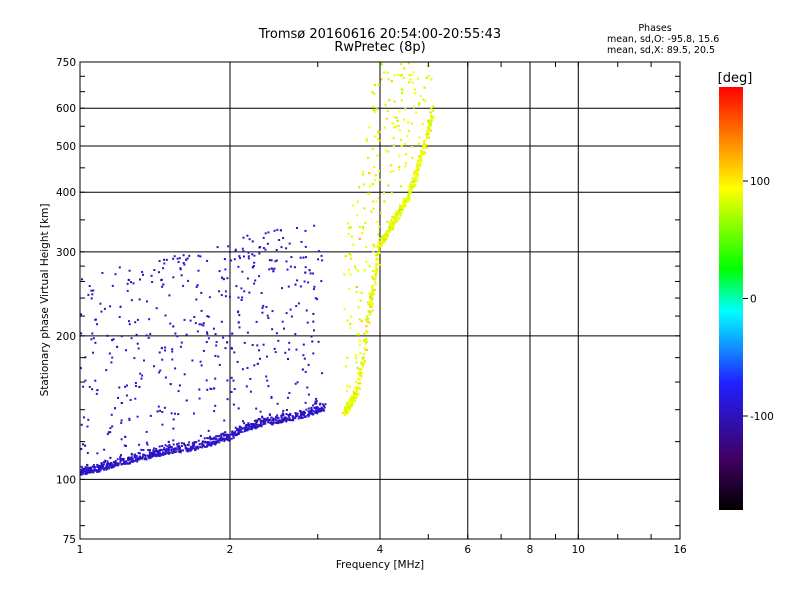 Image resolution: width=800 pixels, height=600 pixels. Describe the element at coordinates (66, 337) in the screenshot. I see `y-tick-label: 200` at that location.